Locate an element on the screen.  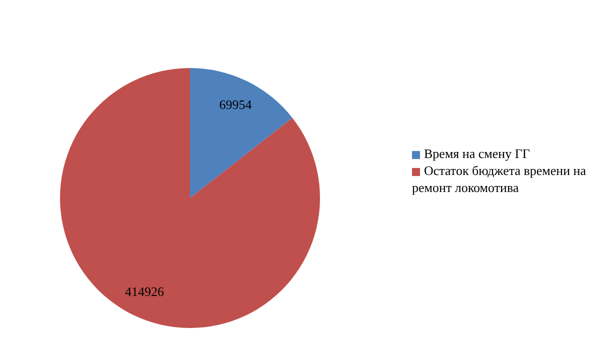
pie-slice is located at coordinates (241, 133).